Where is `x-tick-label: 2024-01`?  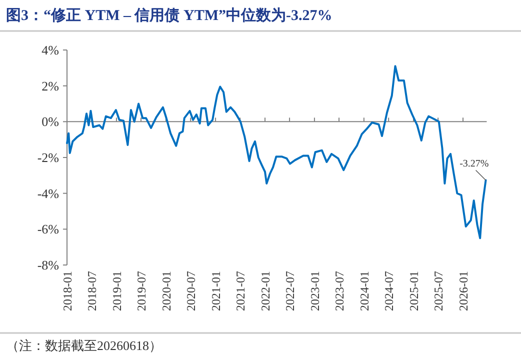
x-tick-label: 2024-01 is located at coordinates (364, 291).